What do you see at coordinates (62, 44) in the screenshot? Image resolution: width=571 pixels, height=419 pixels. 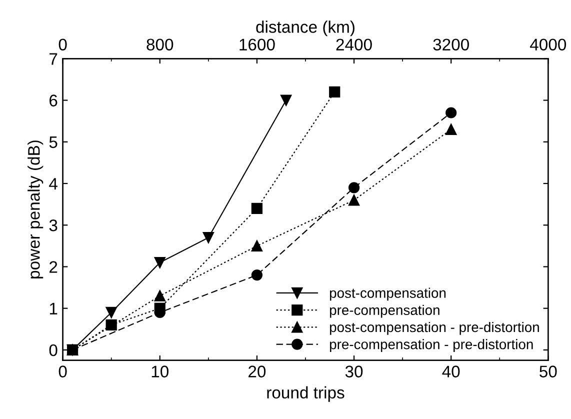 I see `x2-tick-label: 0` at bounding box center [62, 44].